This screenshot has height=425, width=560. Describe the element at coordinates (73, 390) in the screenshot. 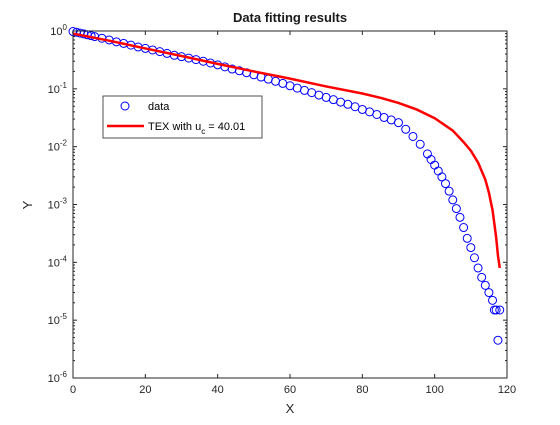

I see `x-tick-label: 0` at that location.